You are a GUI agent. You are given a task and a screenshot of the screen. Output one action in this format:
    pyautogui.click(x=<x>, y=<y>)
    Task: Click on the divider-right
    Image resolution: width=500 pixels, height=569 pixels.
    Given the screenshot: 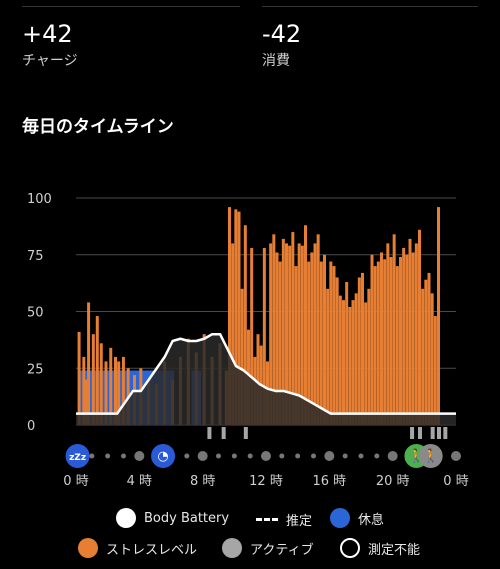 What is the action you would take?
    pyautogui.click(x=370, y=6)
    